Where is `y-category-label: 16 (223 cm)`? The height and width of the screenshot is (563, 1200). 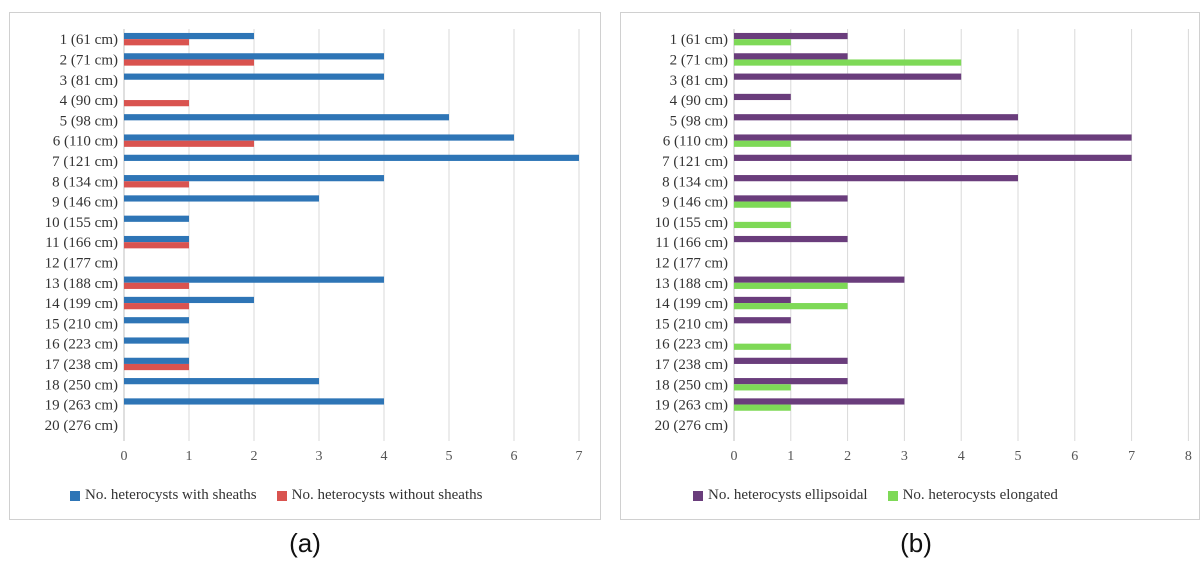 y-category-label: 16 (223 cm) is located at coordinates (691, 345).